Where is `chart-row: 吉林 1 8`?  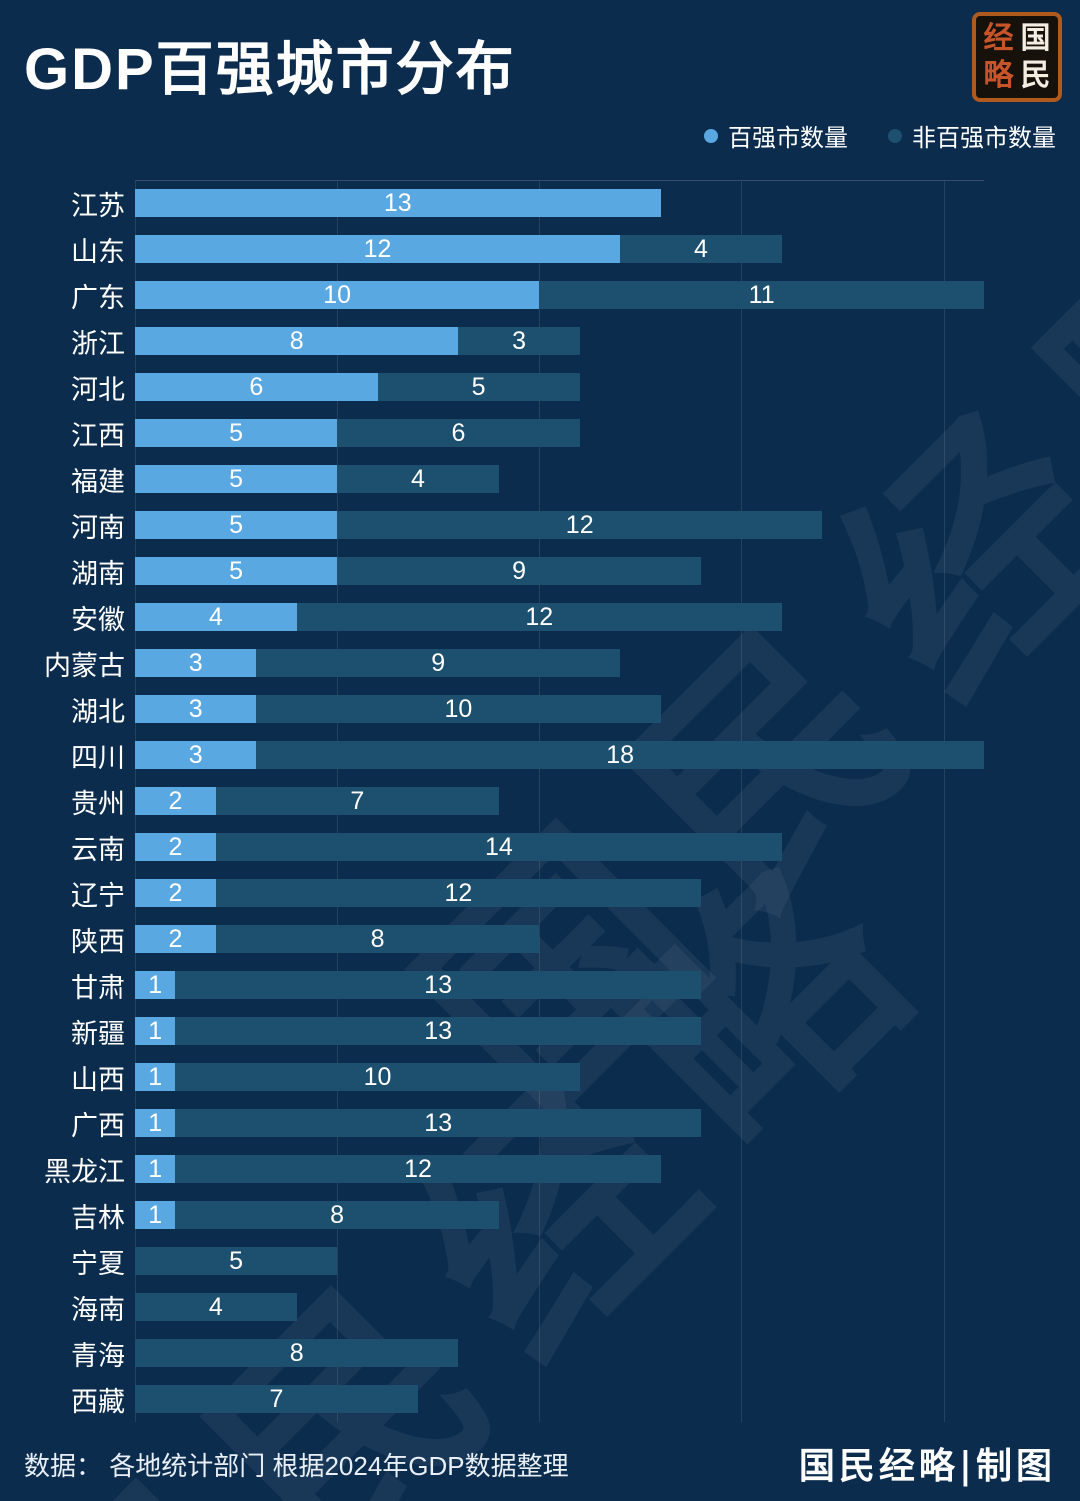
chart-row: 吉林 1 8 is located at coordinates (540, 1215).